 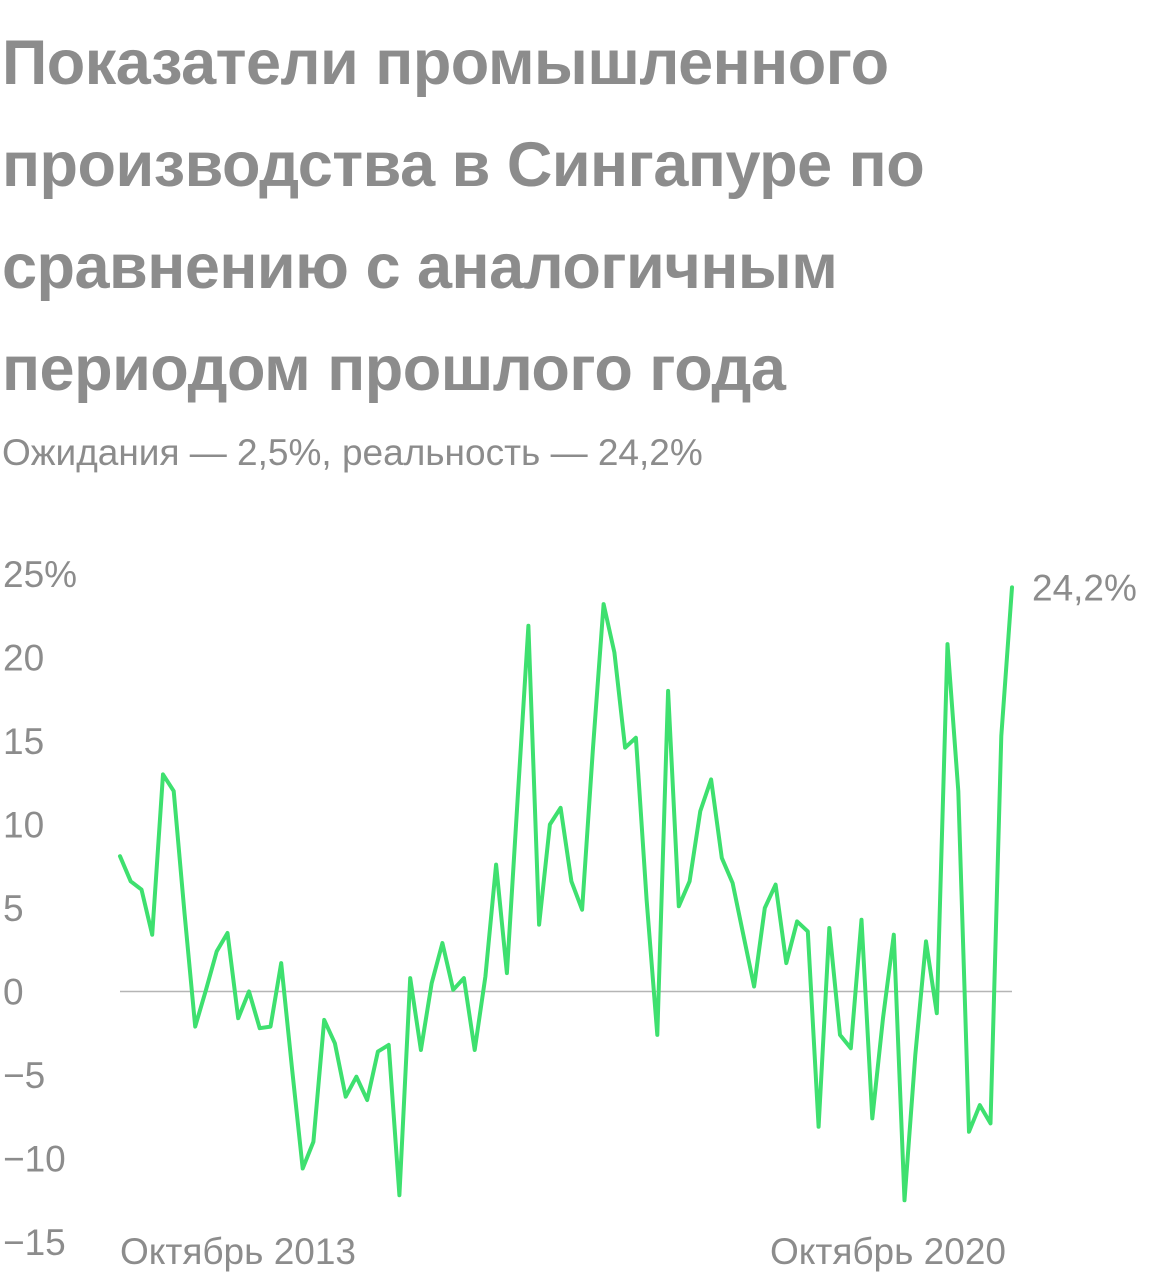 I want to click on y-tick-label: −5, so click(x=24, y=1075).